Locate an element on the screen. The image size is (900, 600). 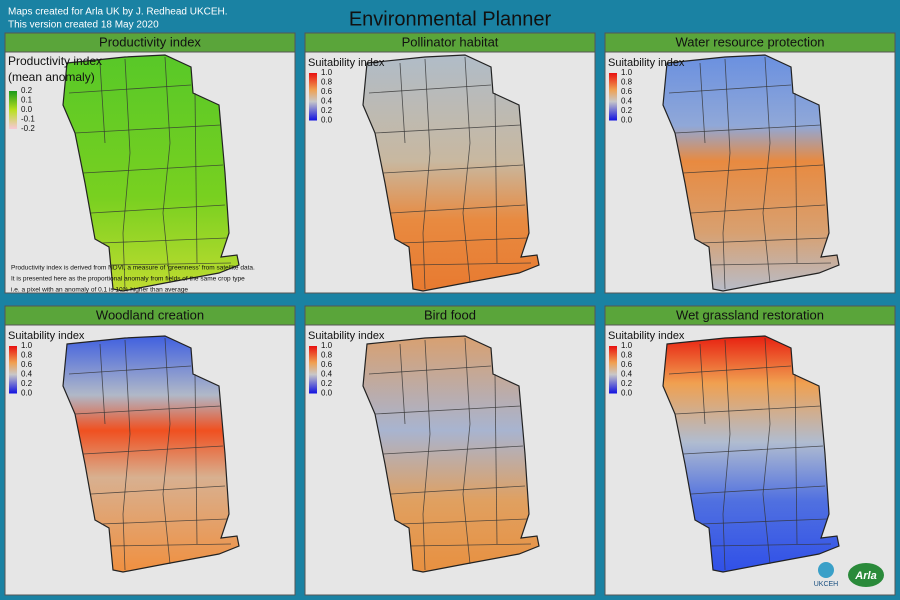
panel-title: Water resource protection is located at coordinates (749, 41).